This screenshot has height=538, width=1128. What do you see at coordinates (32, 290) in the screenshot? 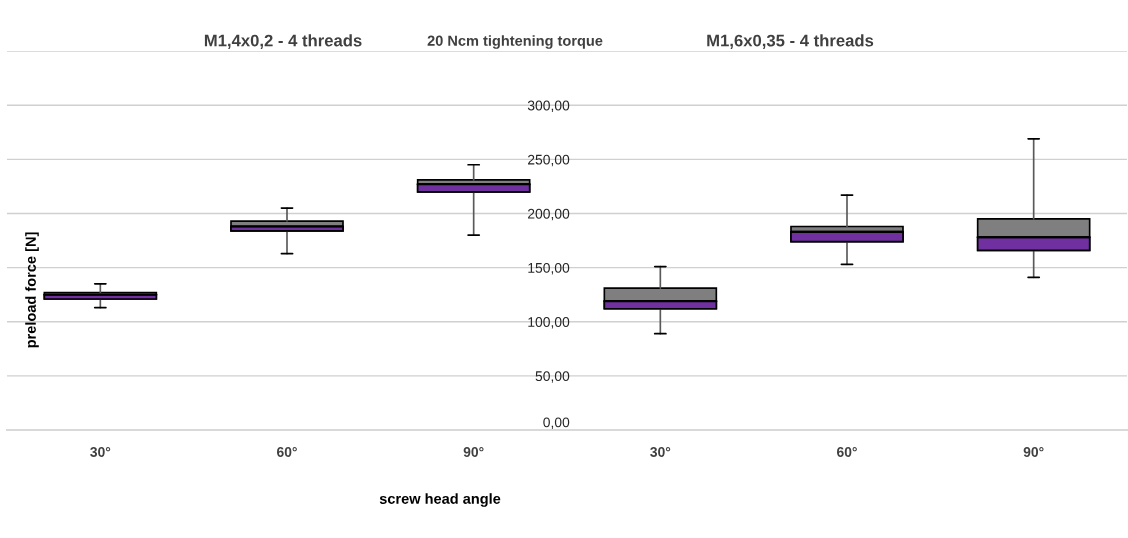
I see `y-axis-title: preload force [N]` at bounding box center [32, 290].